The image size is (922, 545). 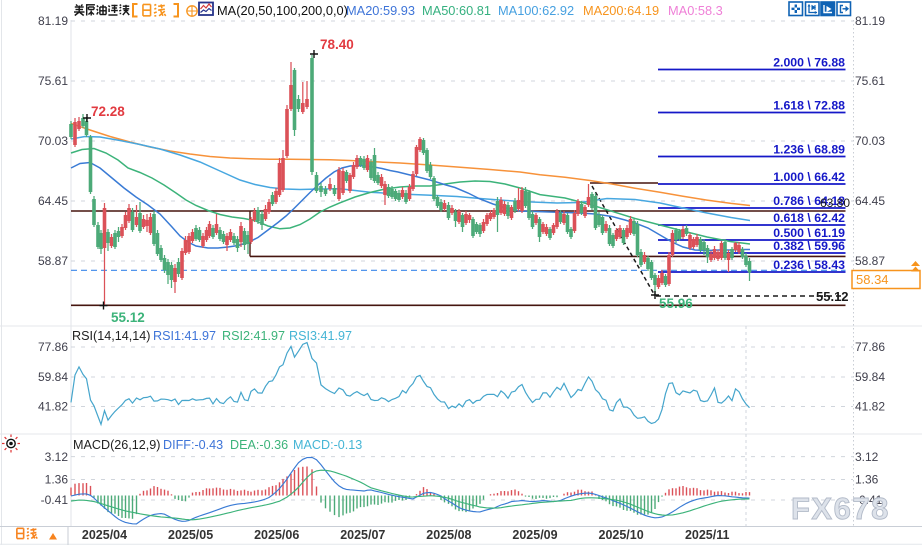 I want to click on svg-text: MA50:60.81, so click(x=456, y=10).